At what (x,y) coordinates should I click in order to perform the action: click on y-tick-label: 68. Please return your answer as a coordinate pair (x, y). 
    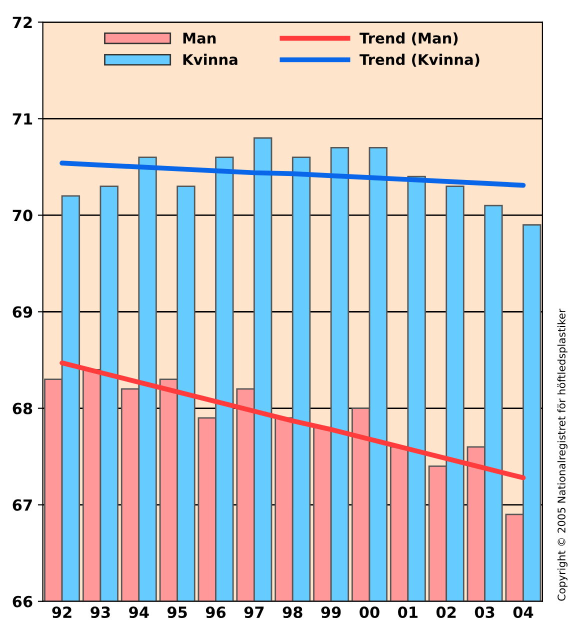
    Looking at the image, I should click on (22, 408).